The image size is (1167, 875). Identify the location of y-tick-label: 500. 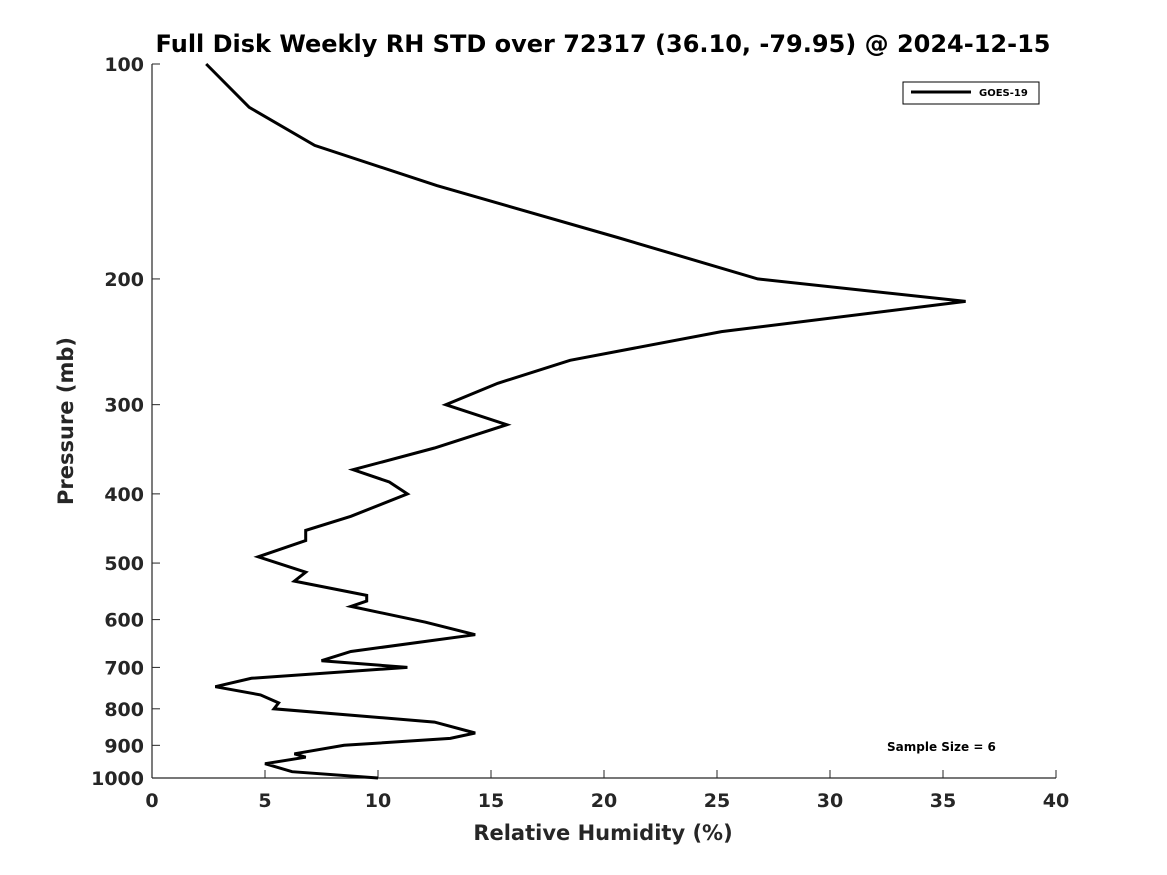
(124, 564).